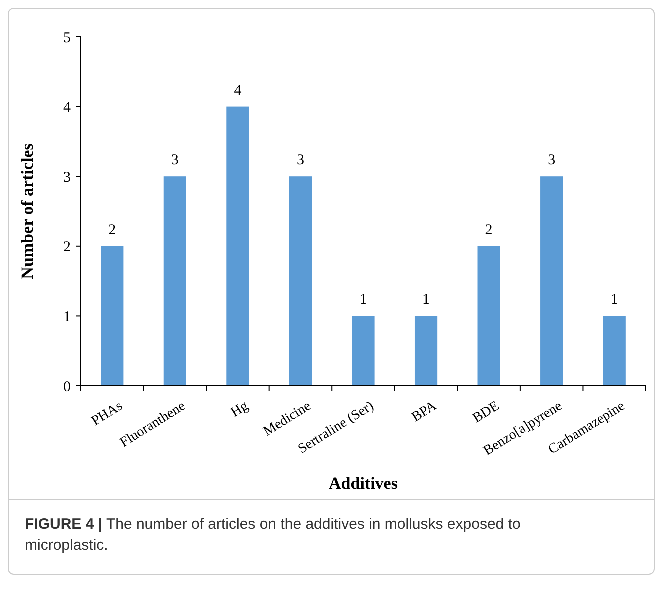 The height and width of the screenshot is (593, 661). Describe the element at coordinates (67, 387) in the screenshot. I see `y-tick-label: 0` at that location.